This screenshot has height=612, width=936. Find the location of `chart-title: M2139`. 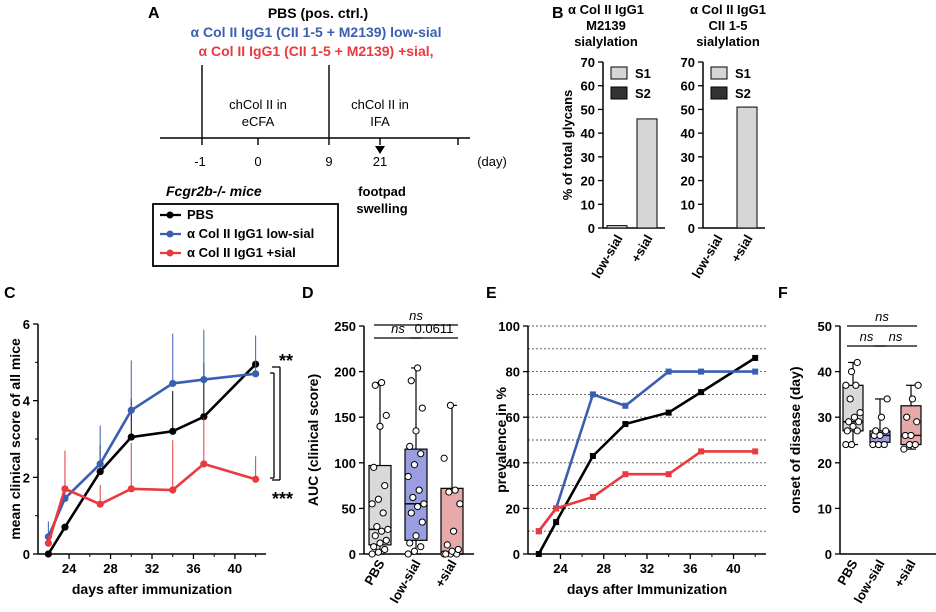

chart-title: M2139 is located at coordinates (606, 25).